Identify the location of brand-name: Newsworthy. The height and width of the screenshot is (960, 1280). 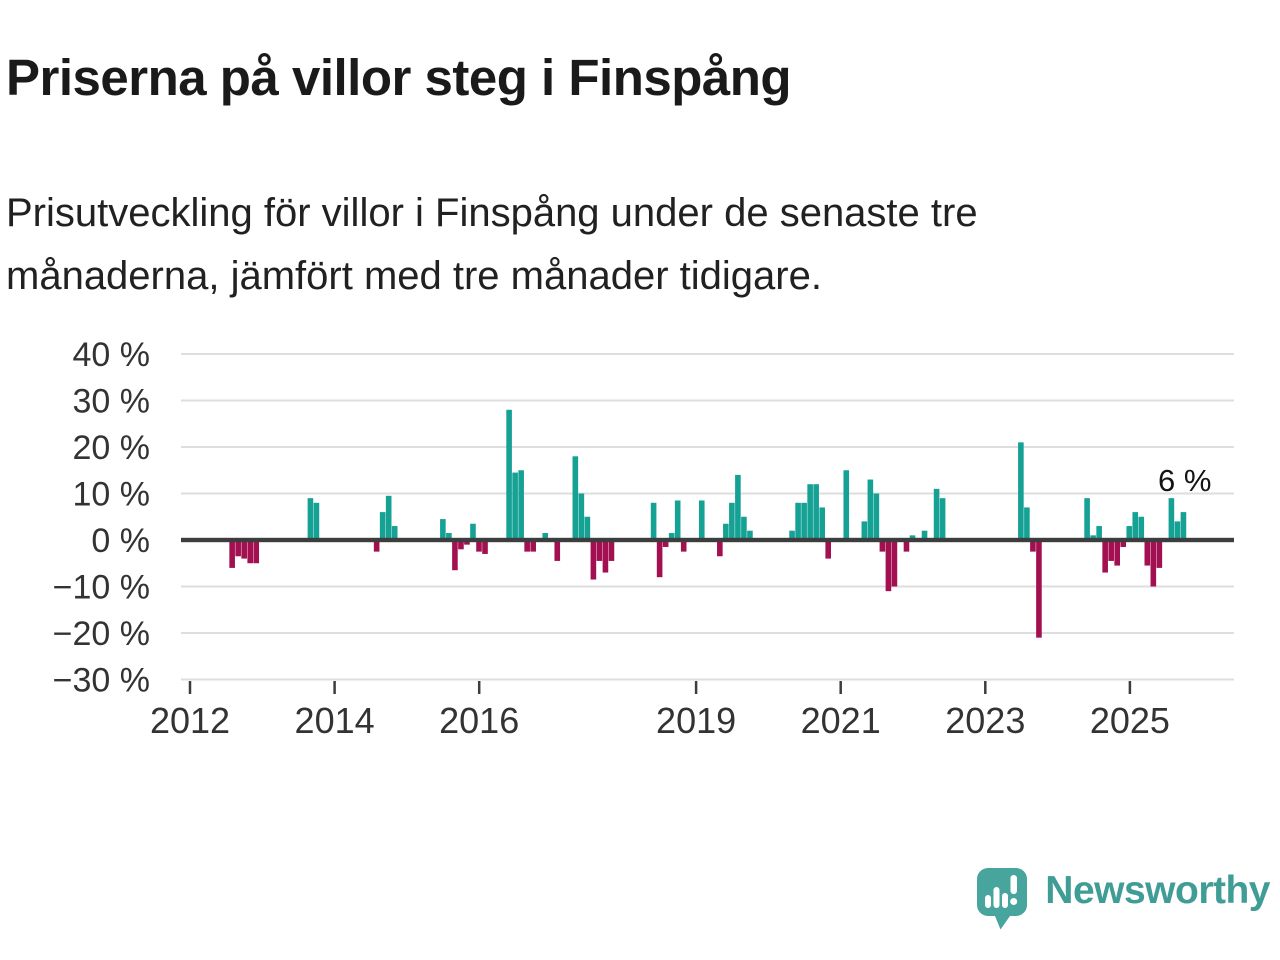
(1157, 890).